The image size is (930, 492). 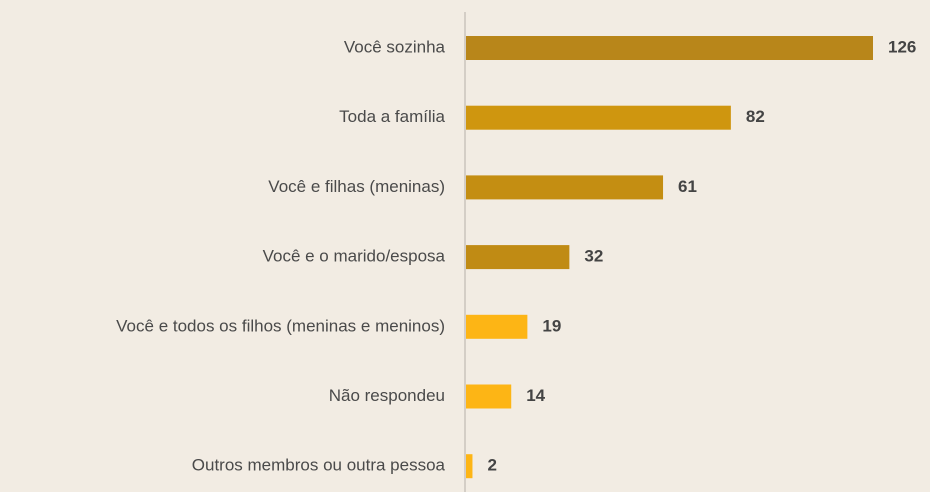 I want to click on value-label: 32, so click(x=593, y=256).